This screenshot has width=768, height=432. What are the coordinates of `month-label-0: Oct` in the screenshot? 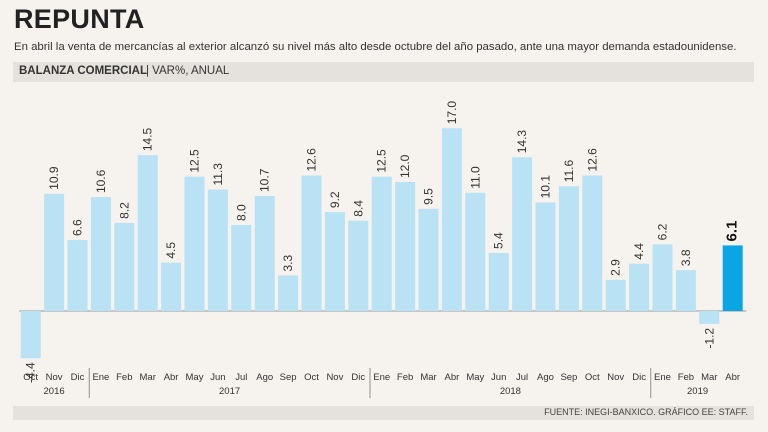 It's located at (30, 377).